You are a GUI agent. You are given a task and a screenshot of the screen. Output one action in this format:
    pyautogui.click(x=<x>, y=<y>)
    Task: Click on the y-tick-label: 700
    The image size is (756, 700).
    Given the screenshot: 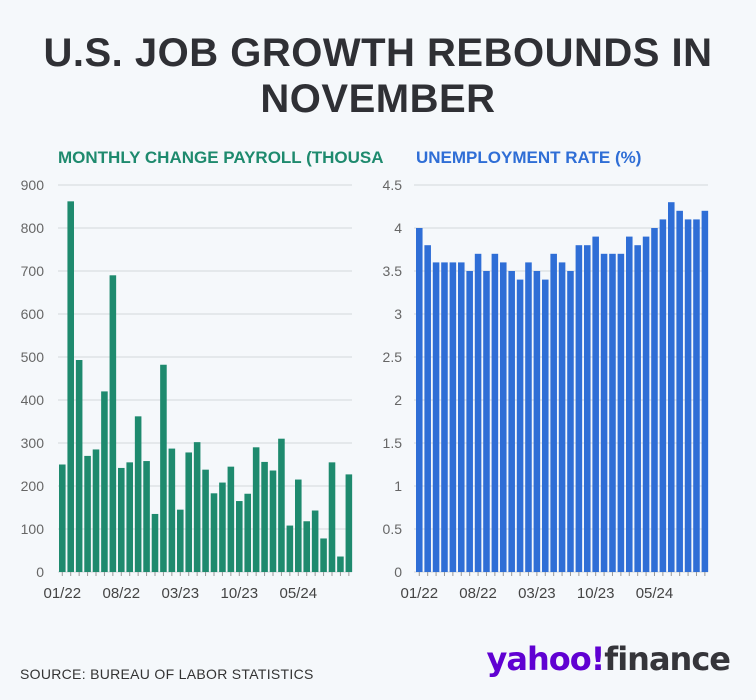 What is the action you would take?
    pyautogui.click(x=33, y=271)
    